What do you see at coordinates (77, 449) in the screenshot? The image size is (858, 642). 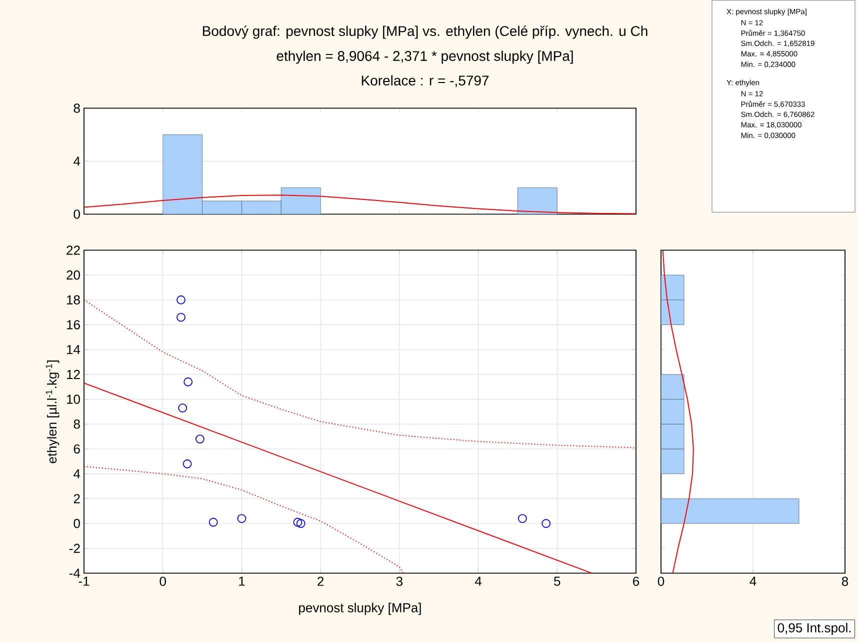 I see `y-tick-label: 6` at bounding box center [77, 449].